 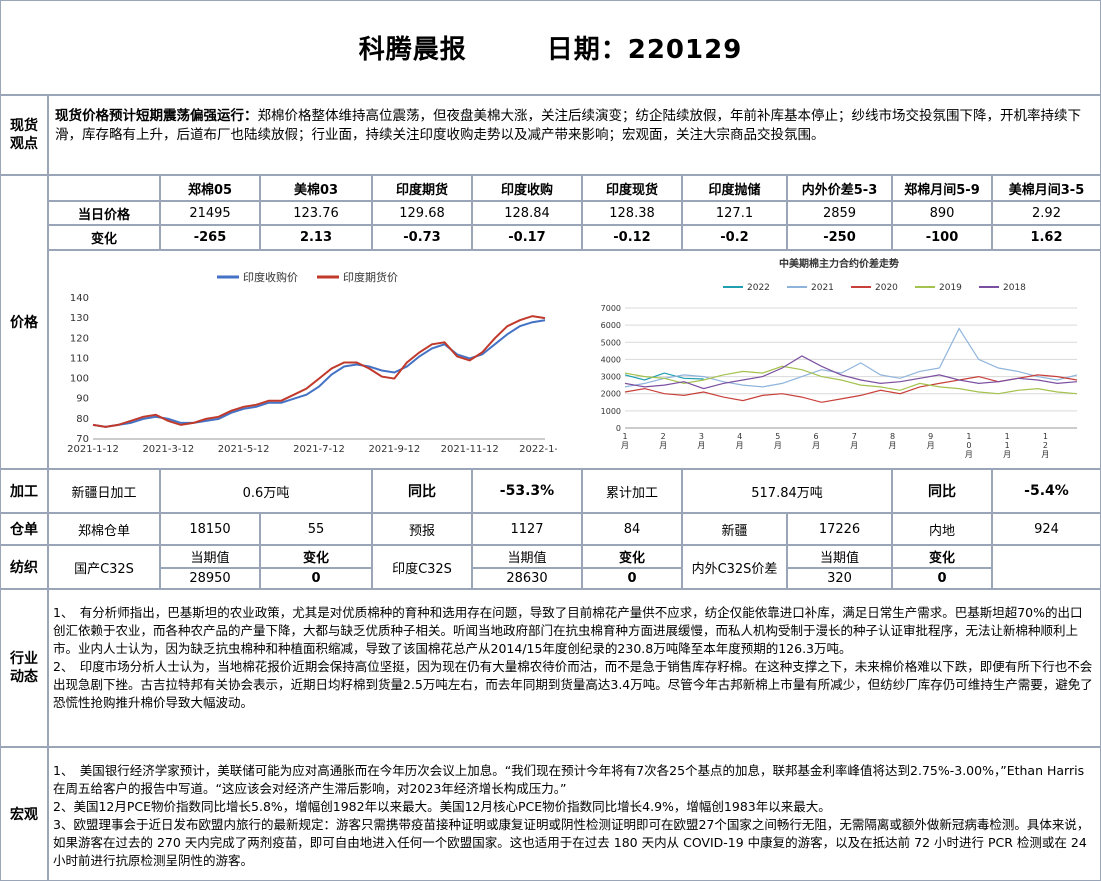 I want to click on y-tick-label: 1000, so click(x=611, y=411).